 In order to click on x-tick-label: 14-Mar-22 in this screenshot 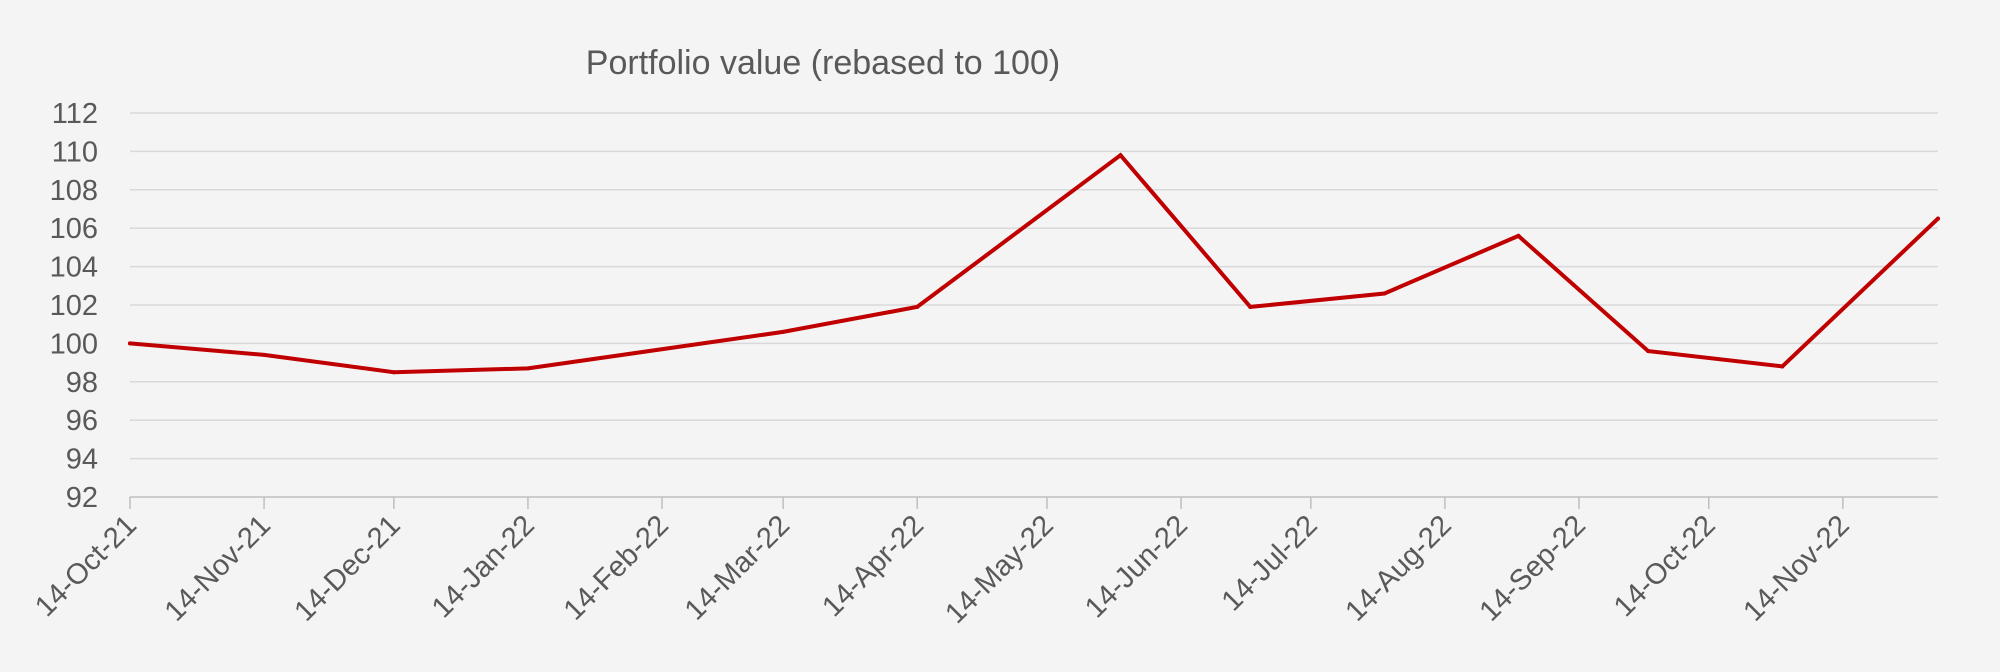, I will do `click(737, 567)`.